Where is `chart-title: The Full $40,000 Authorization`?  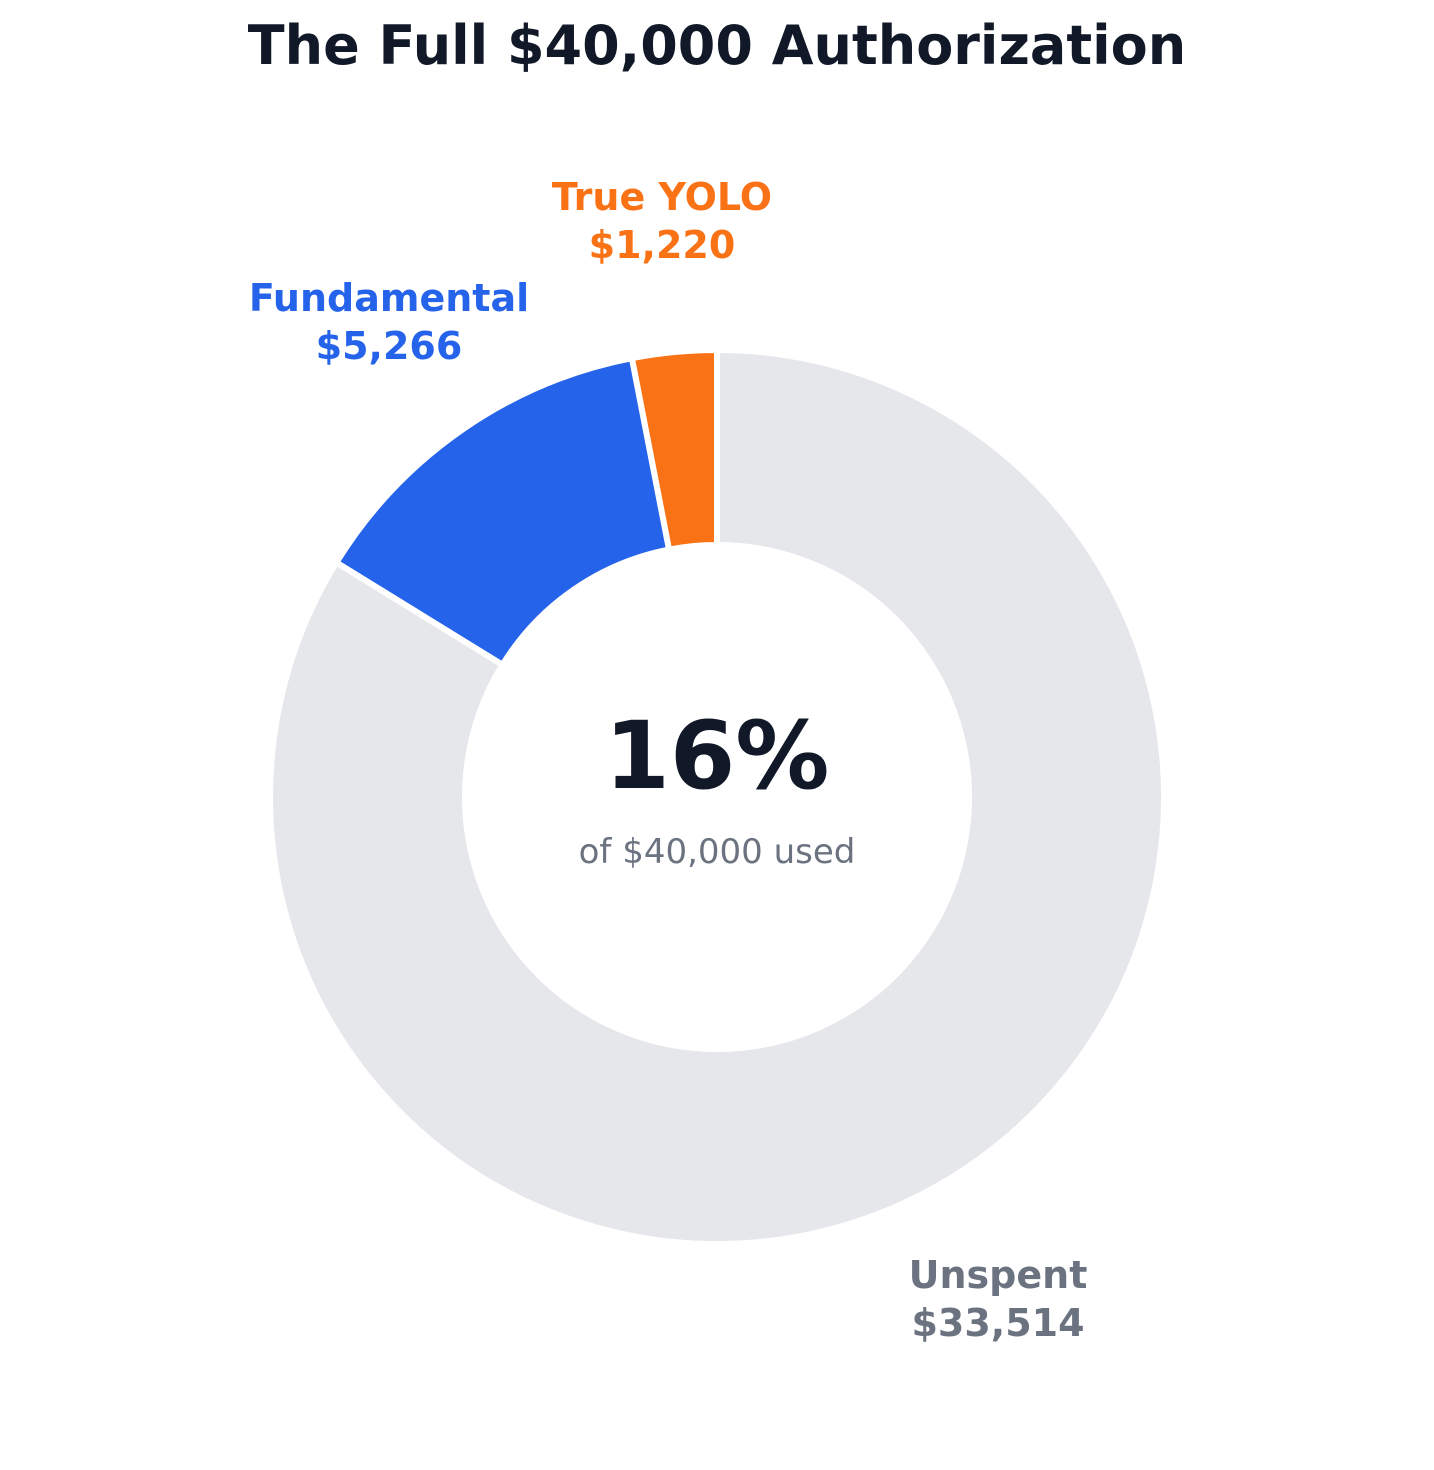
chart-title: The Full $40,000 Authorization is located at coordinates (717, 45).